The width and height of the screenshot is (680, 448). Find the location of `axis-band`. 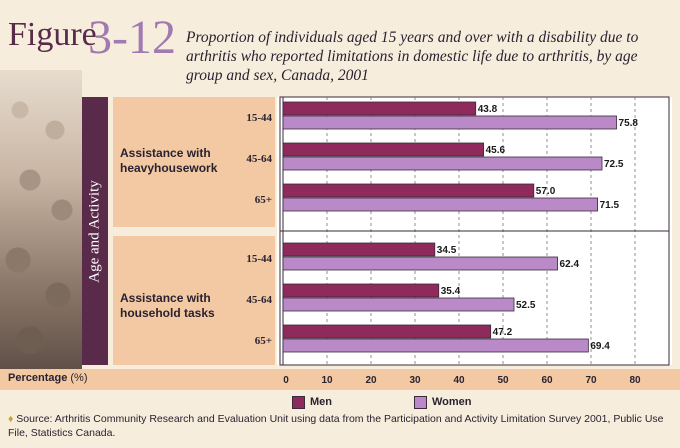

axis-band is located at coordinates (340, 379).